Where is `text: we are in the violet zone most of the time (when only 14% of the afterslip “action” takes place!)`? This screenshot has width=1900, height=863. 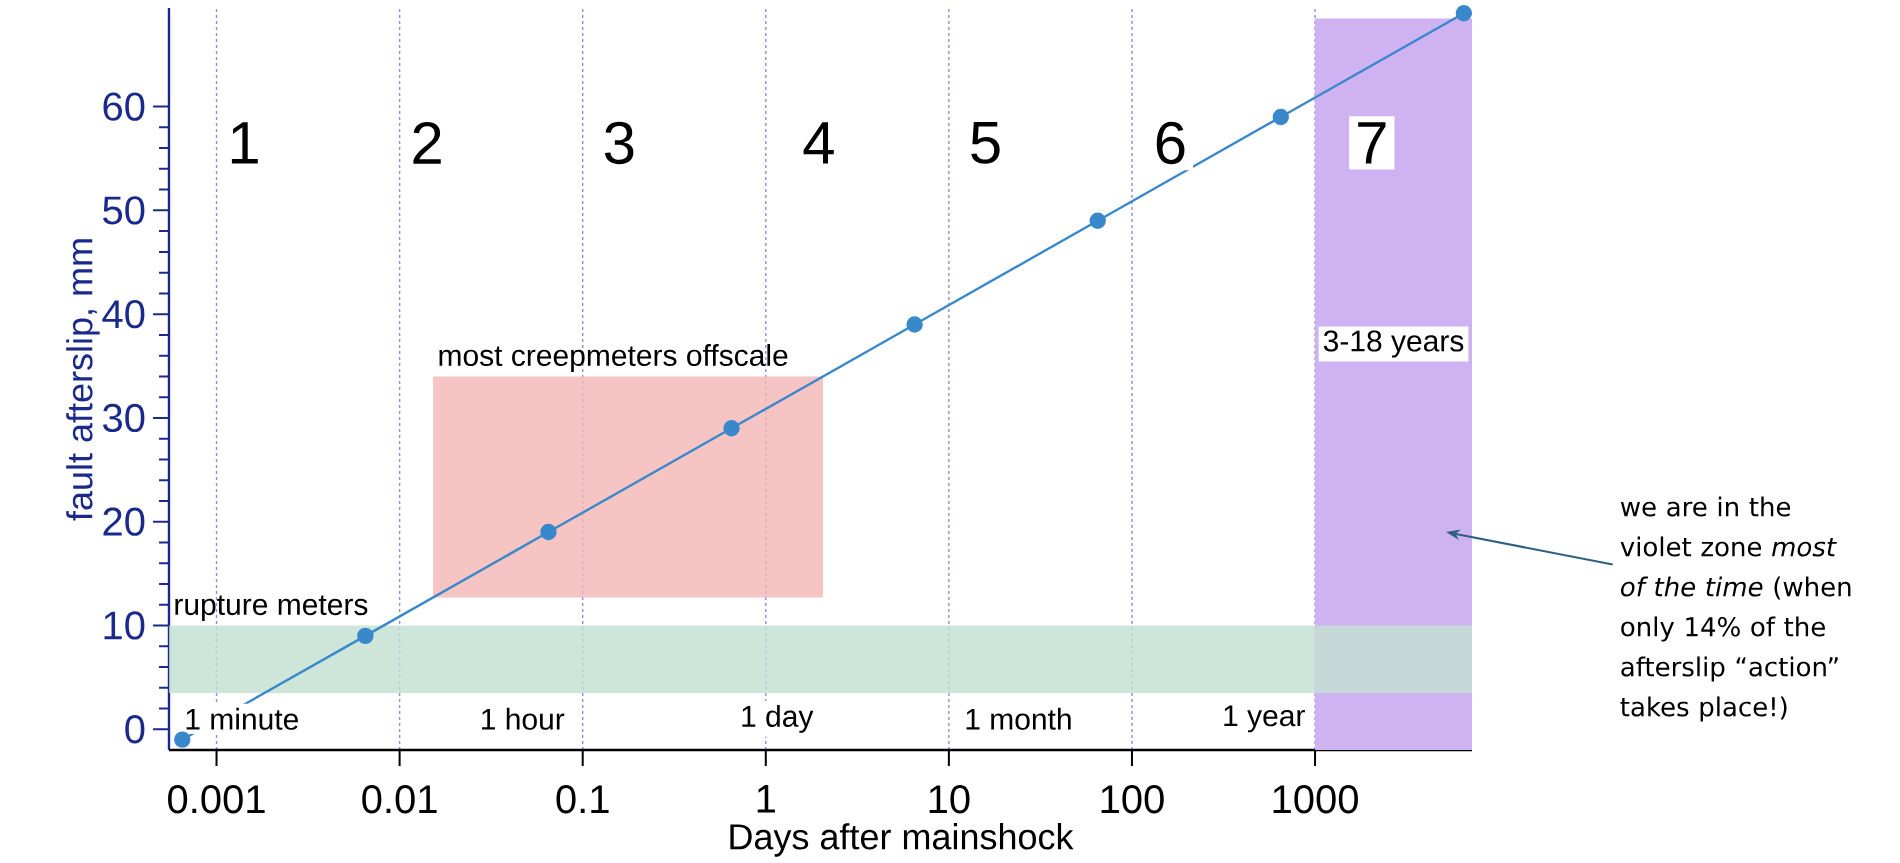
text: we are in the violet zone most of the time (when only 14% of the afterslip “action” takes place!) is located at coordinates (1735, 609).